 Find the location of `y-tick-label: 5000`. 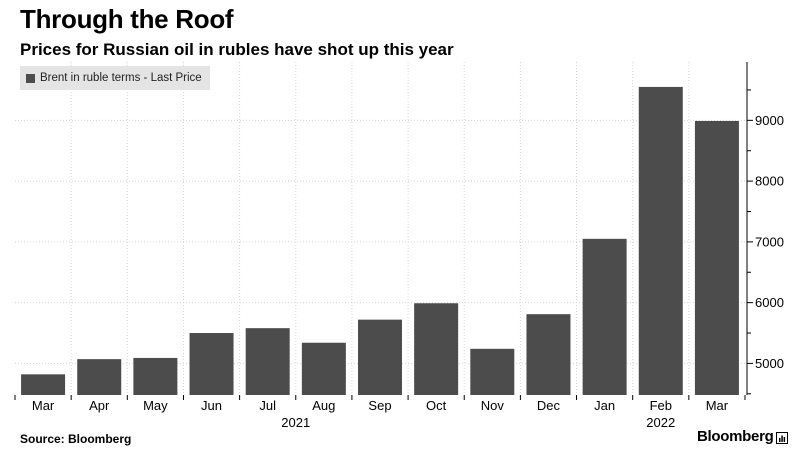

y-tick-label: 5000 is located at coordinates (769, 363).